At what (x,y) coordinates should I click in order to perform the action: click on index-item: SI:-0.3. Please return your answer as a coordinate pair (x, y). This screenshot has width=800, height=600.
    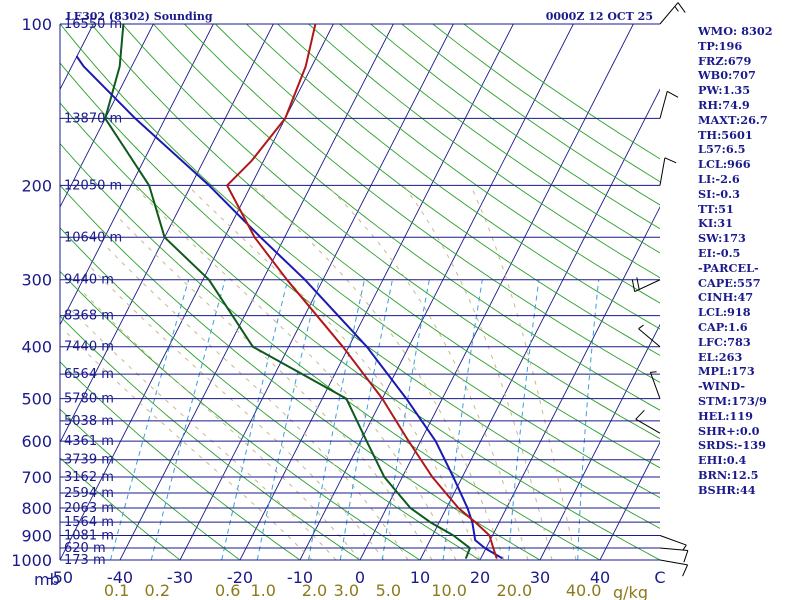
    Looking at the image, I should click on (719, 193).